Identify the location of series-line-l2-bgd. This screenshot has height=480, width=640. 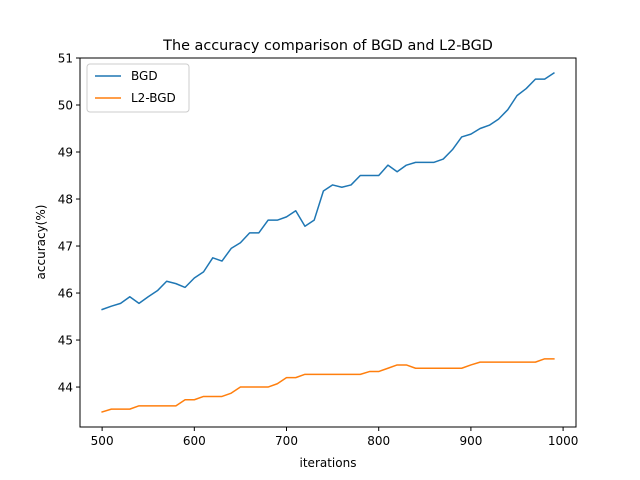
(328, 385).